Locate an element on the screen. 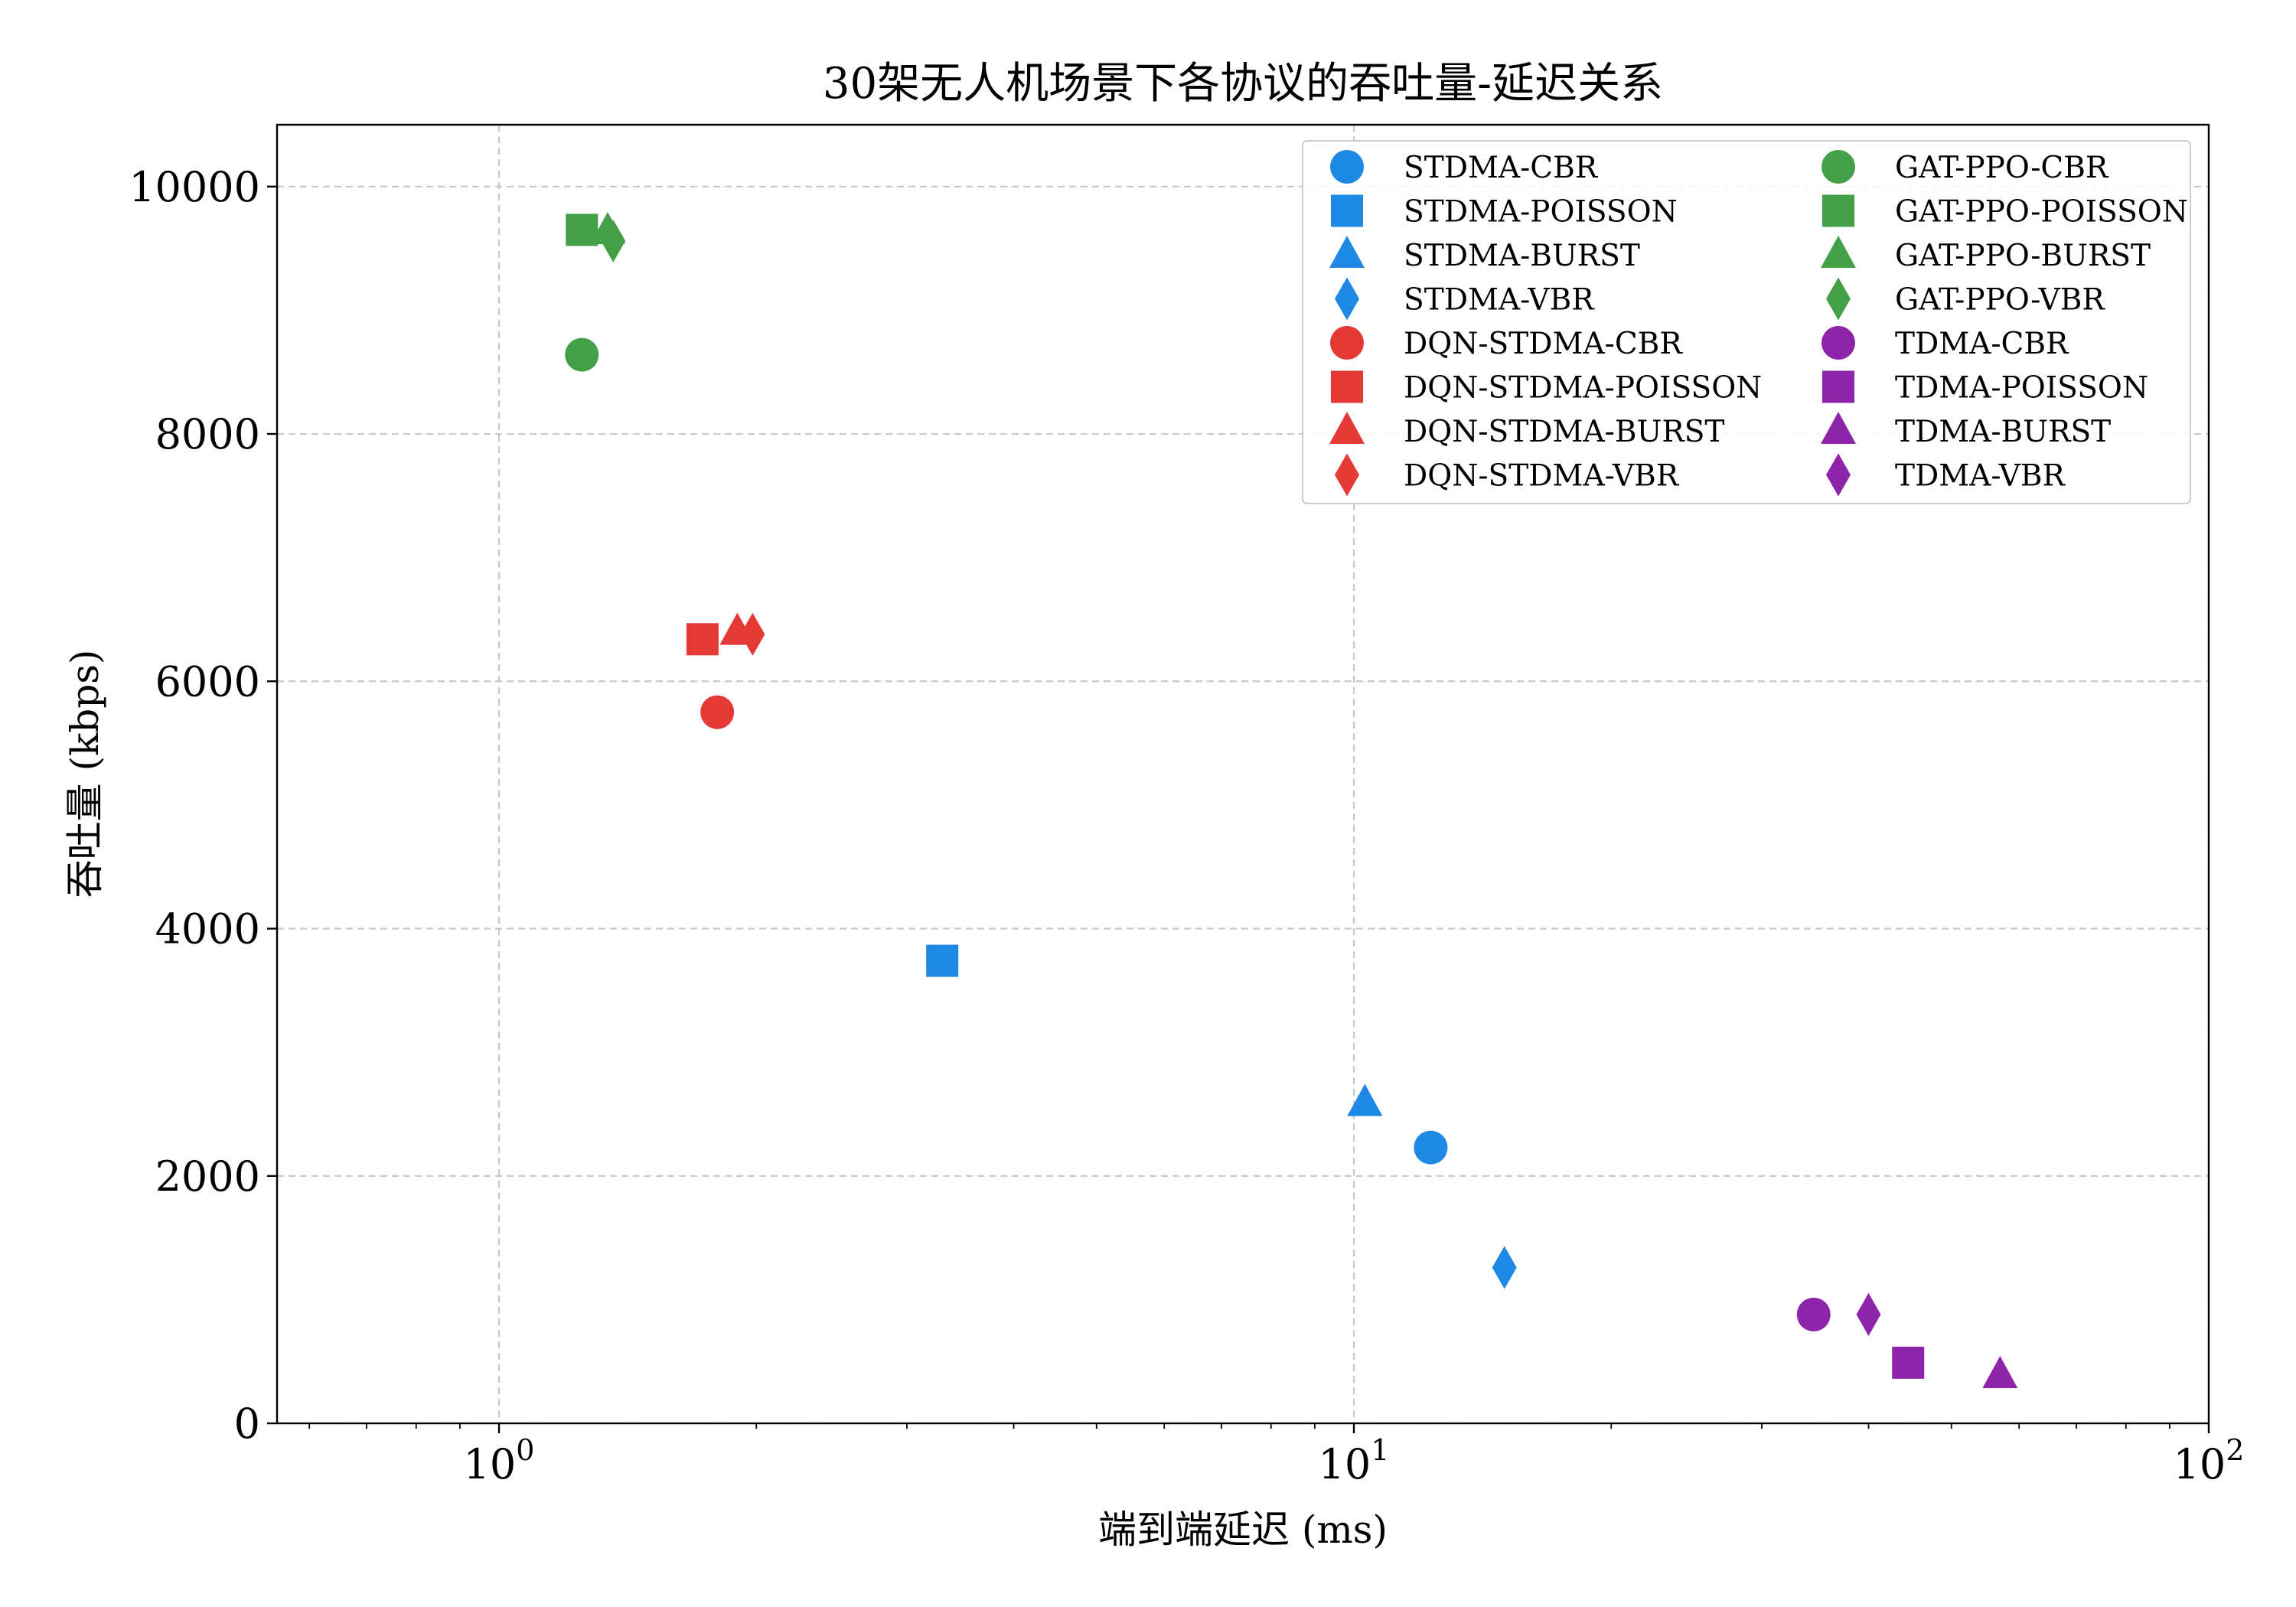 This screenshot has width=2296, height=1607. legend-label: DQN-STDMA-POISSON is located at coordinates (1583, 388).